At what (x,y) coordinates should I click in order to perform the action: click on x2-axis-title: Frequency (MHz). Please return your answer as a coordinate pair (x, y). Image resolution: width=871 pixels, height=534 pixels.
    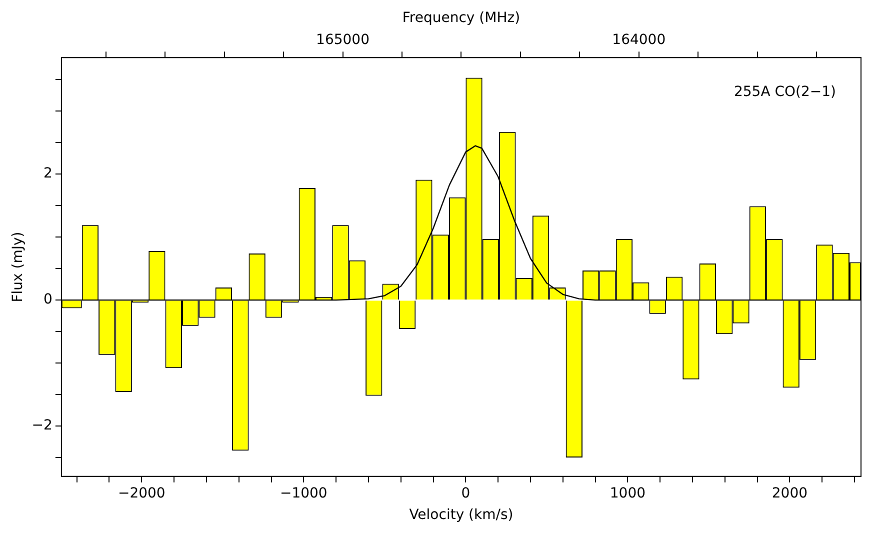
    Looking at the image, I should click on (461, 18).